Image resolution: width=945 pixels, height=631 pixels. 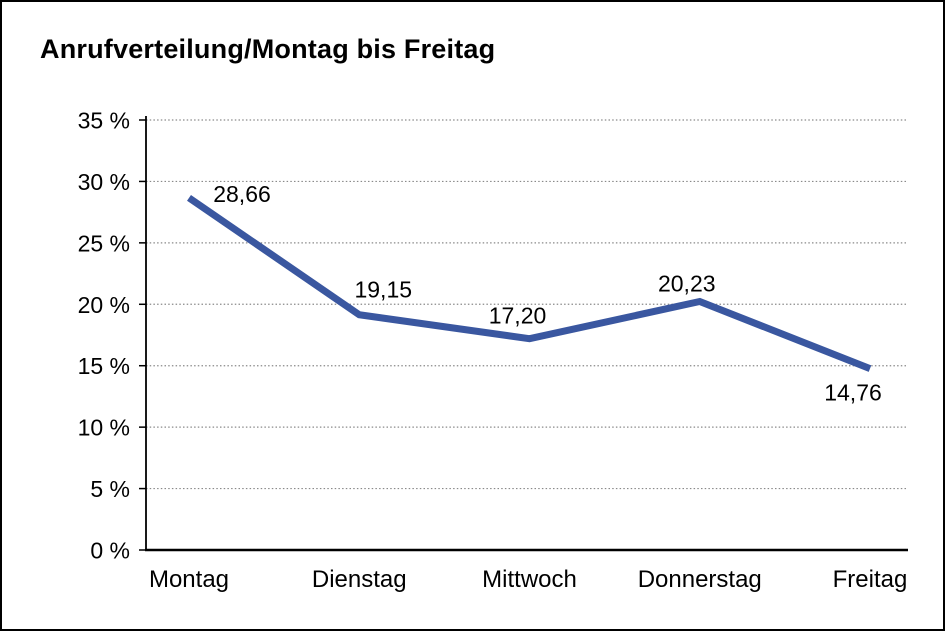 What do you see at coordinates (104, 182) in the screenshot?
I see `y-tick-label: 30 %` at bounding box center [104, 182].